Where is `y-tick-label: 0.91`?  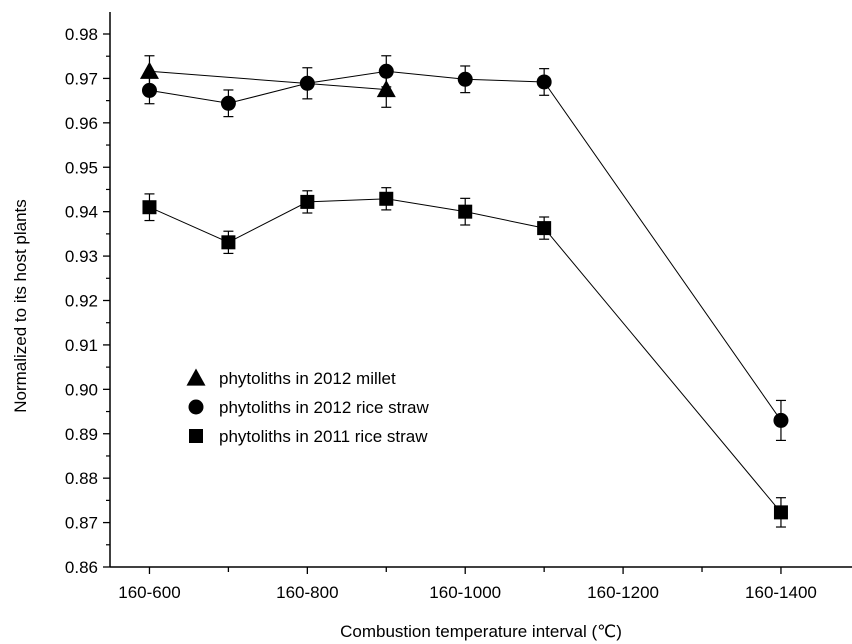
y-tick-label: 0.91 is located at coordinates (81, 345).